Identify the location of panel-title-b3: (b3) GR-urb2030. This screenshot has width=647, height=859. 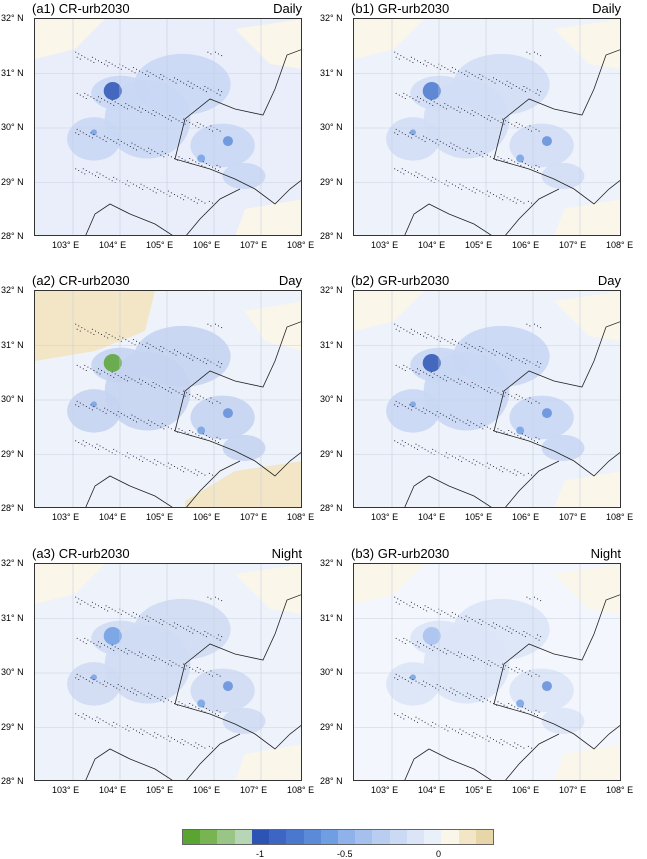
(400, 553).